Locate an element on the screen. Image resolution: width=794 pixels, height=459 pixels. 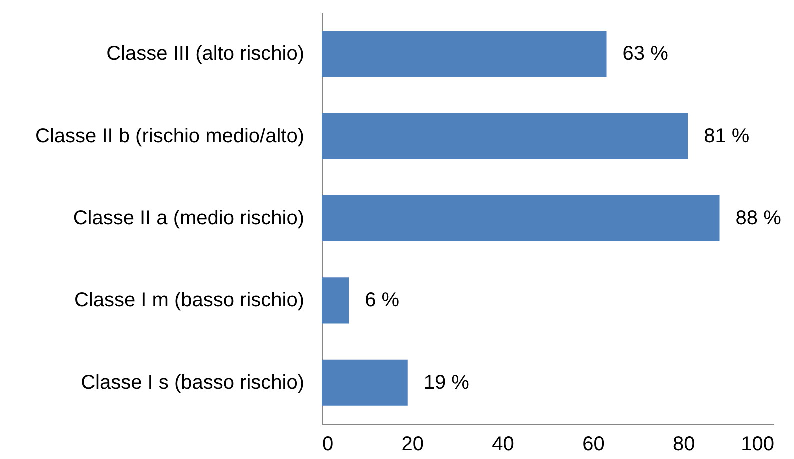
x-tick-label: 0 is located at coordinates (328, 445).